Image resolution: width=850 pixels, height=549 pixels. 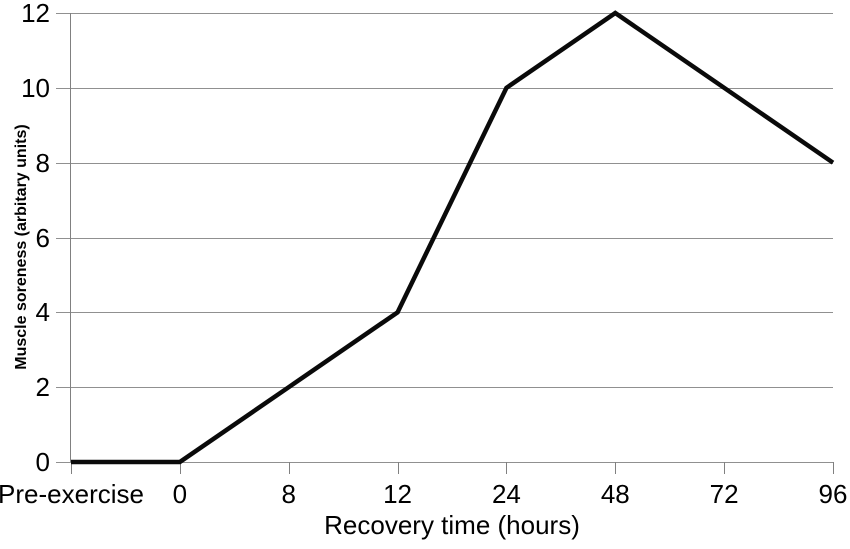 I want to click on y-axis-title: Muscle soreness (arbitary units), so click(x=21, y=247).